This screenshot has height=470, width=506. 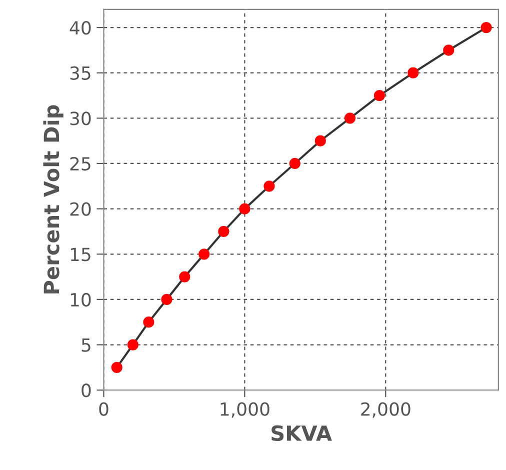 What do you see at coordinates (80, 255) in the screenshot?
I see `y-tick-label: 15` at bounding box center [80, 255].